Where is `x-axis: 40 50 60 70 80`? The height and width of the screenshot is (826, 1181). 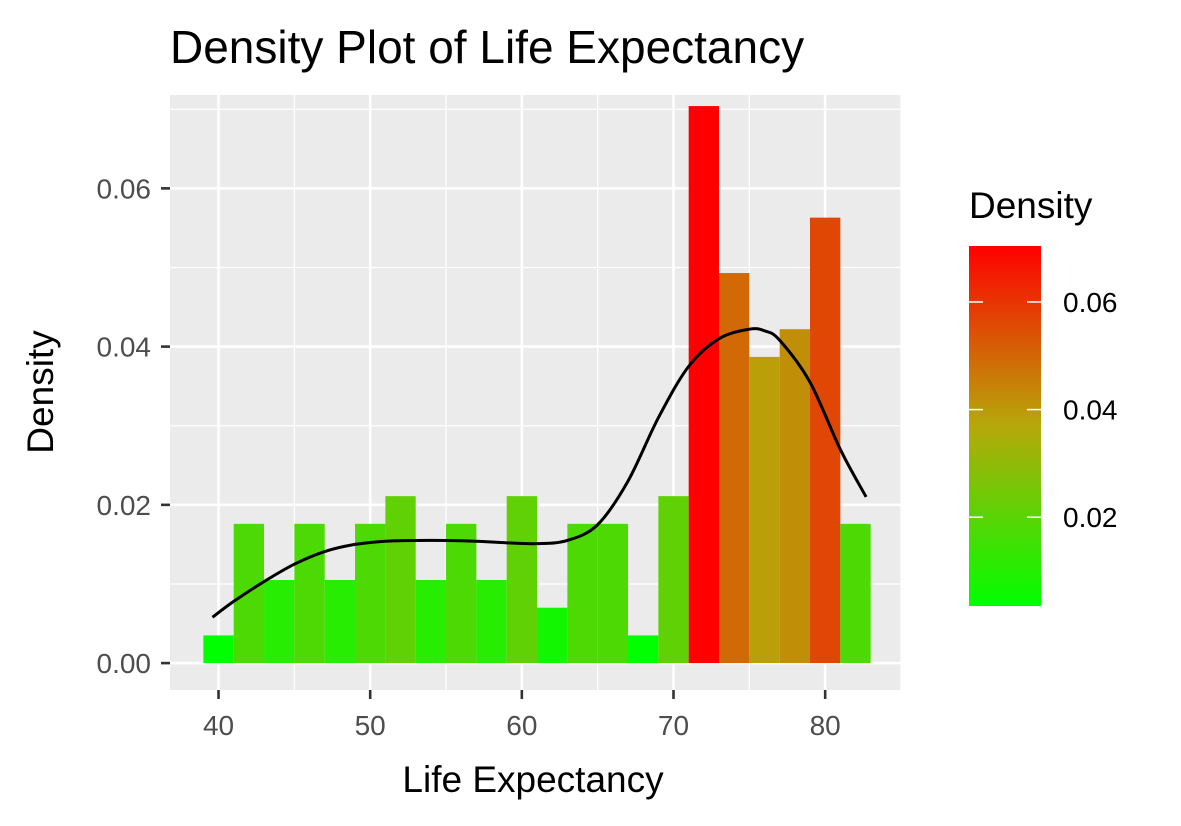 x-axis: 40 50 60 70 80 is located at coordinates (522, 715).